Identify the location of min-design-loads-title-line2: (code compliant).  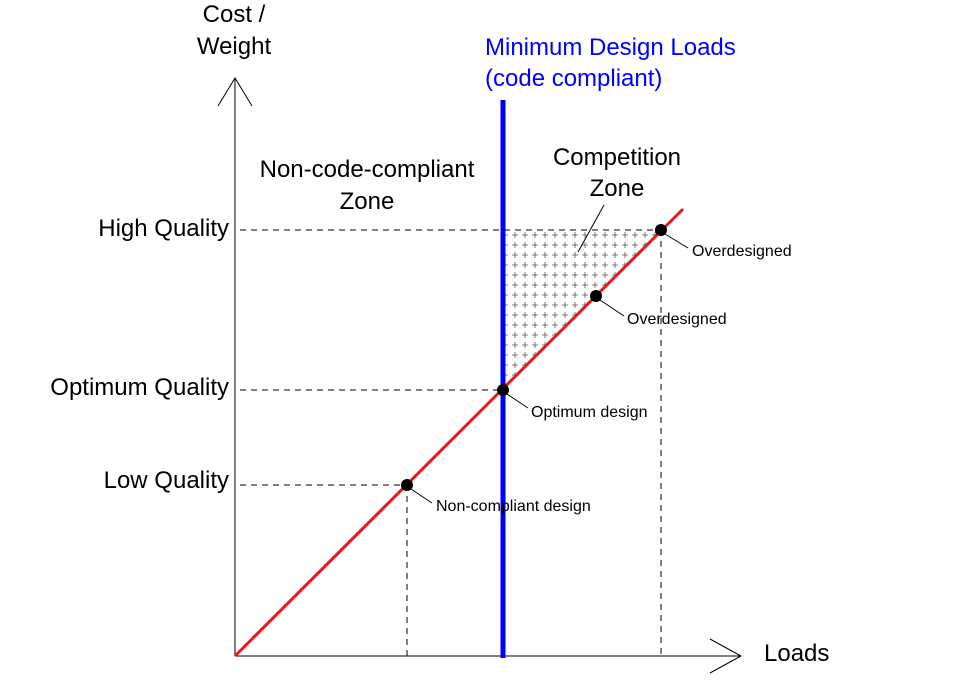
(573, 78).